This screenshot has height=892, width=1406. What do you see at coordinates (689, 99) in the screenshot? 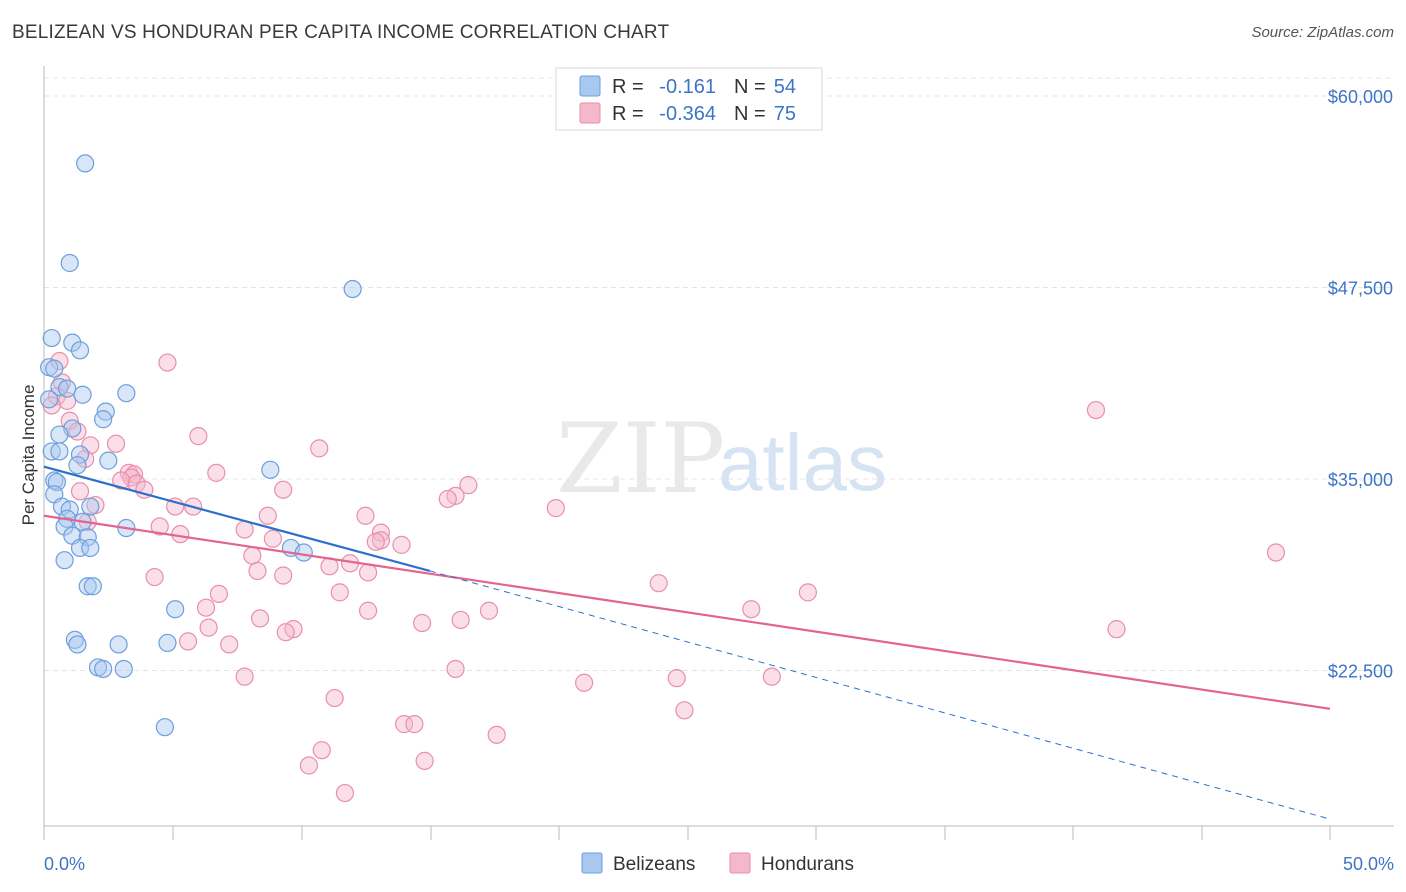
I see `legend: R = -0.161 N = 54 R = -0.364 N = 75` at bounding box center [689, 99].